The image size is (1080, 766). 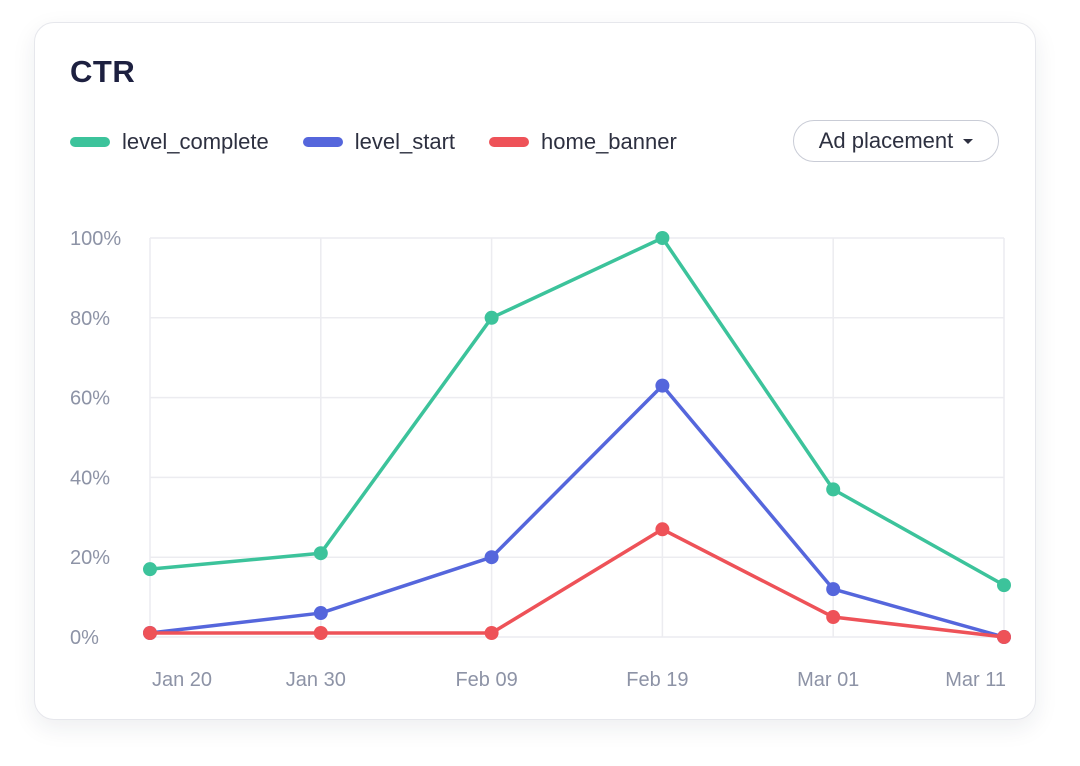 What do you see at coordinates (90, 142) in the screenshot?
I see `legend-swatch-level-complete` at bounding box center [90, 142].